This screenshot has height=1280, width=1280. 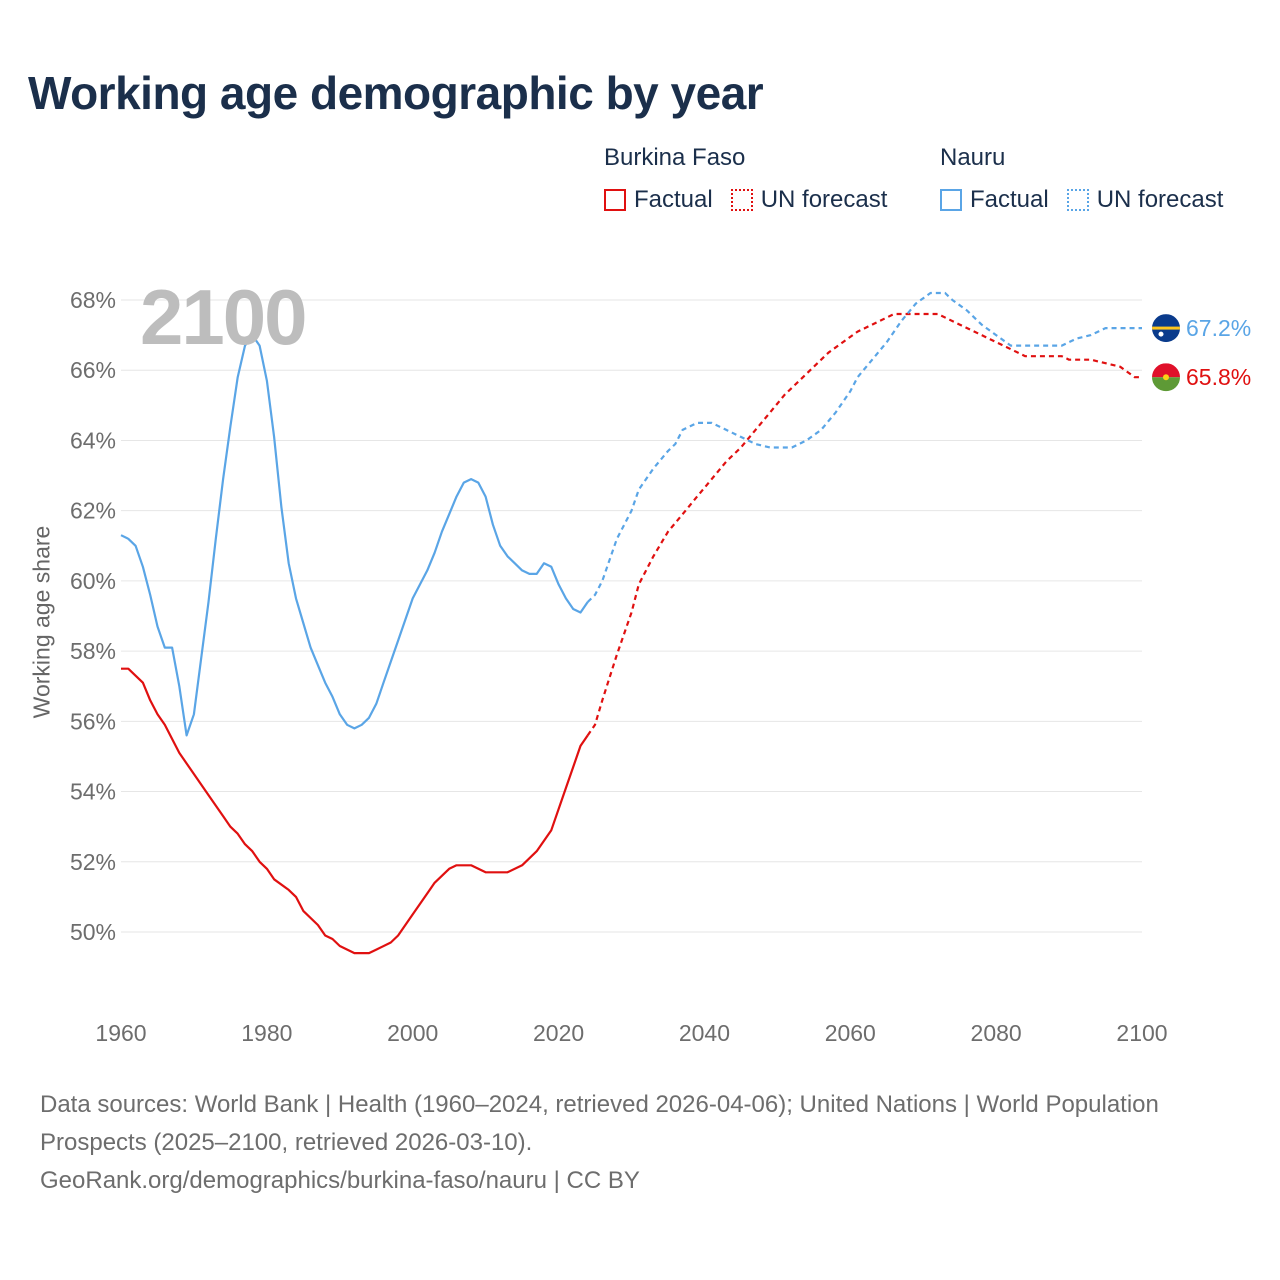 What do you see at coordinates (675, 157) in the screenshot?
I see `legend-group-name-burkina-faso: Burkina Faso` at bounding box center [675, 157].